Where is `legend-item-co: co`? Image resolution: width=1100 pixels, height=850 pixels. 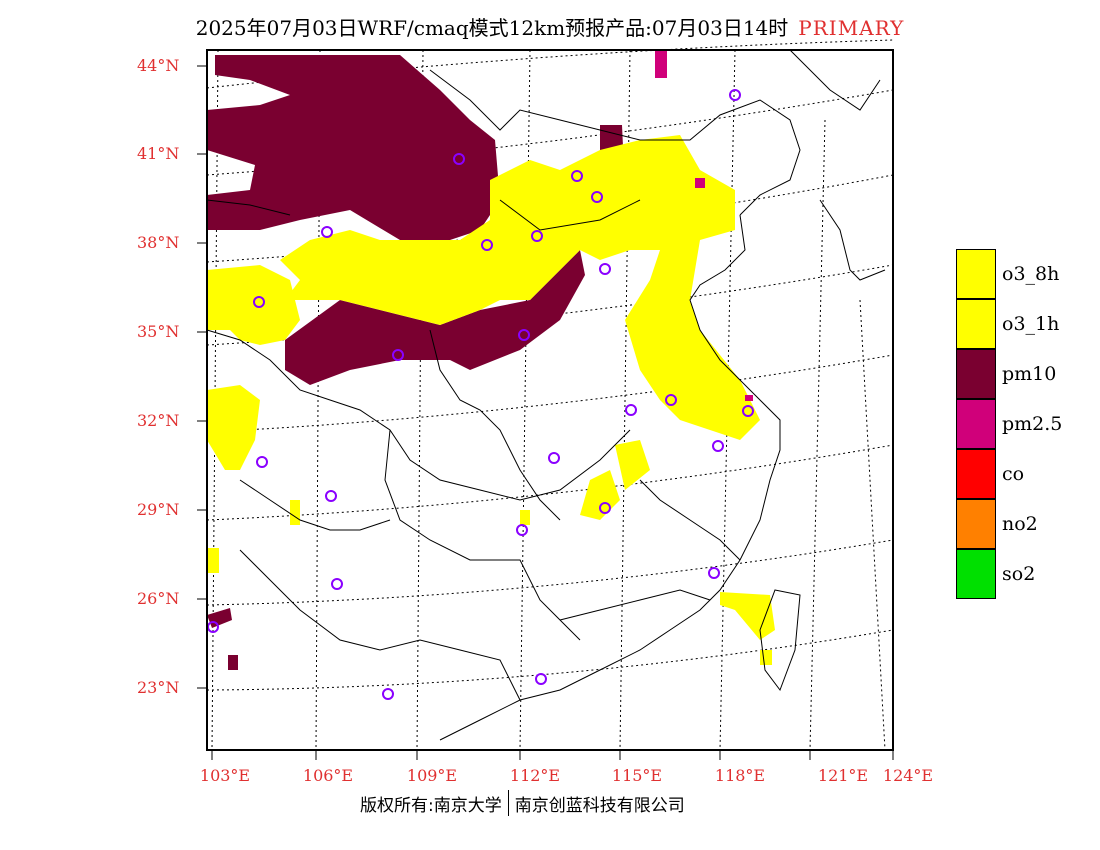
legend-item-co: co is located at coordinates (1009, 474).